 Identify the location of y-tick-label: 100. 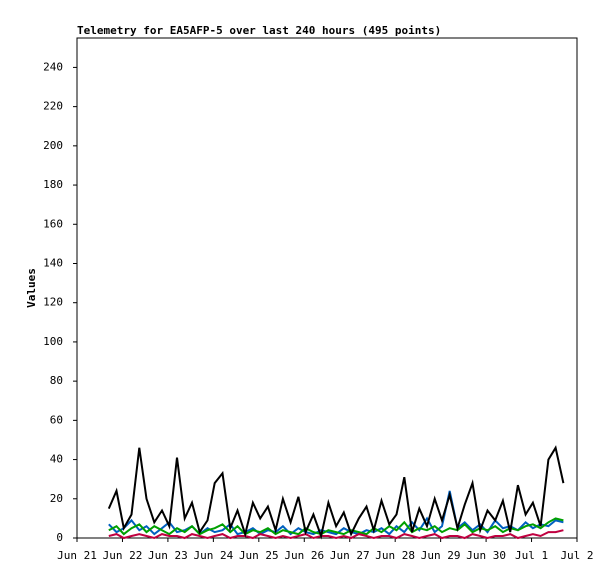
(53, 341).